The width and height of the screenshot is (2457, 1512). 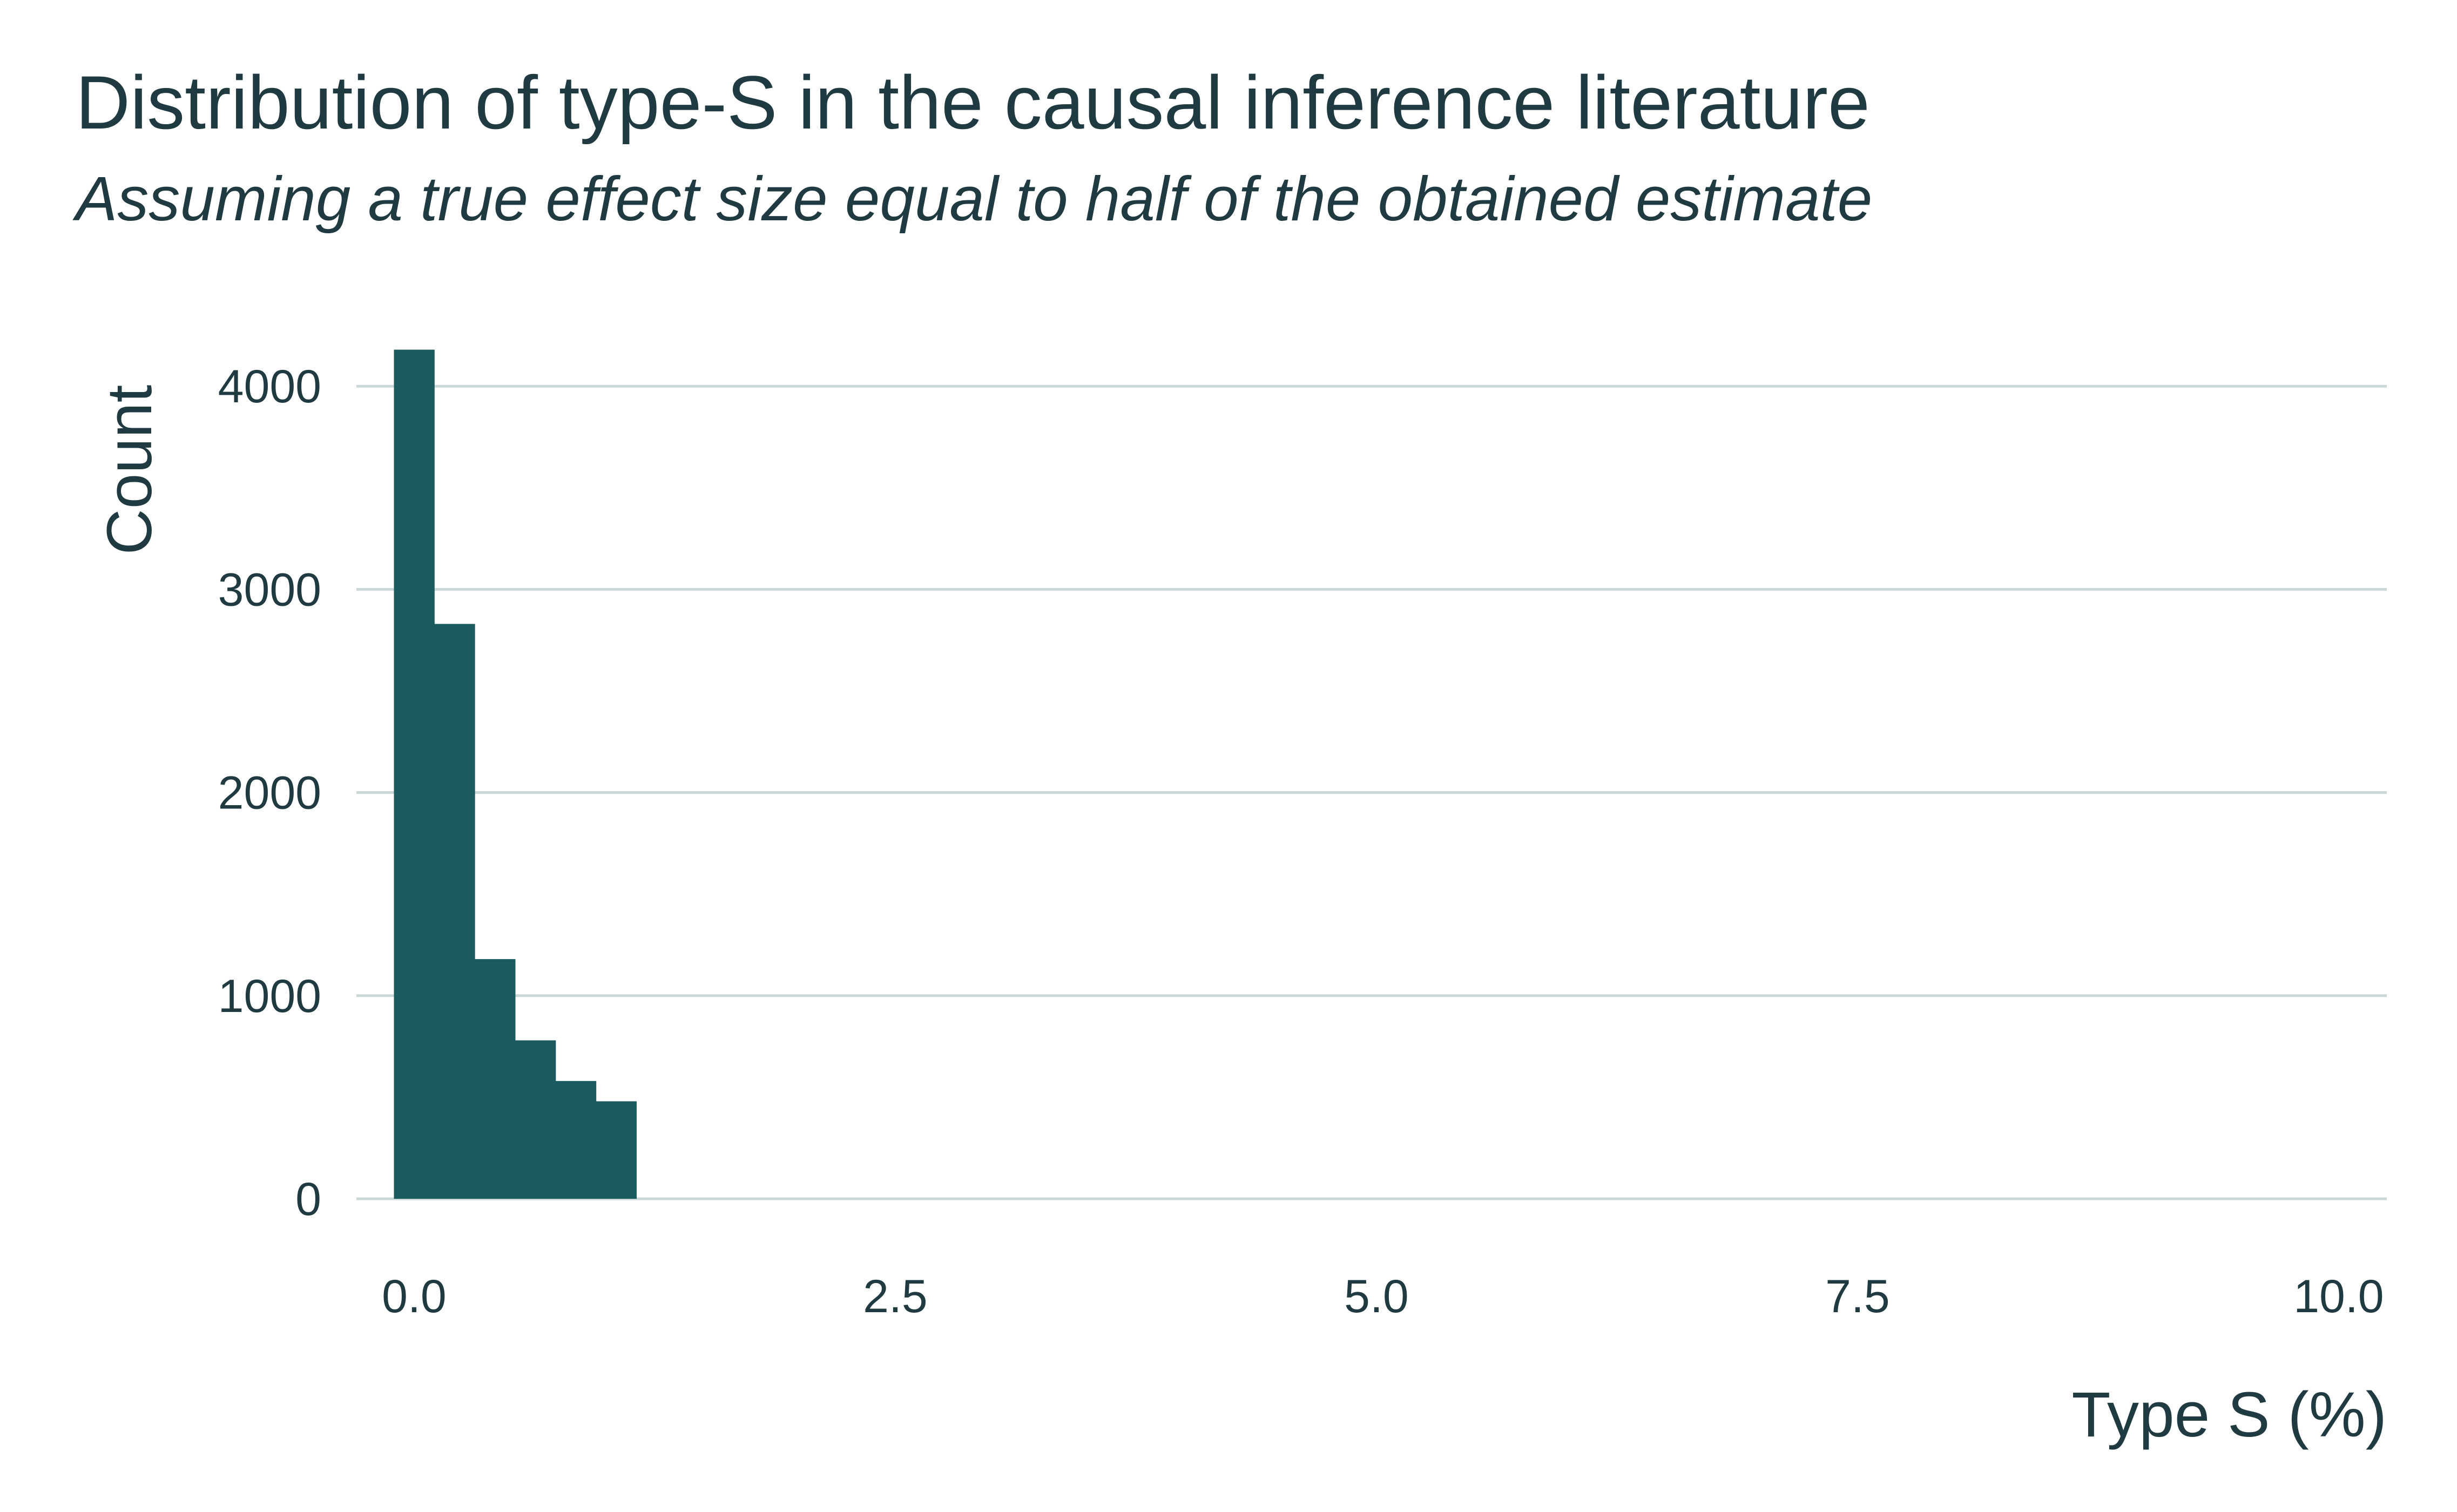 I want to click on x-tick-label: 5.0, so click(x=1376, y=1297).